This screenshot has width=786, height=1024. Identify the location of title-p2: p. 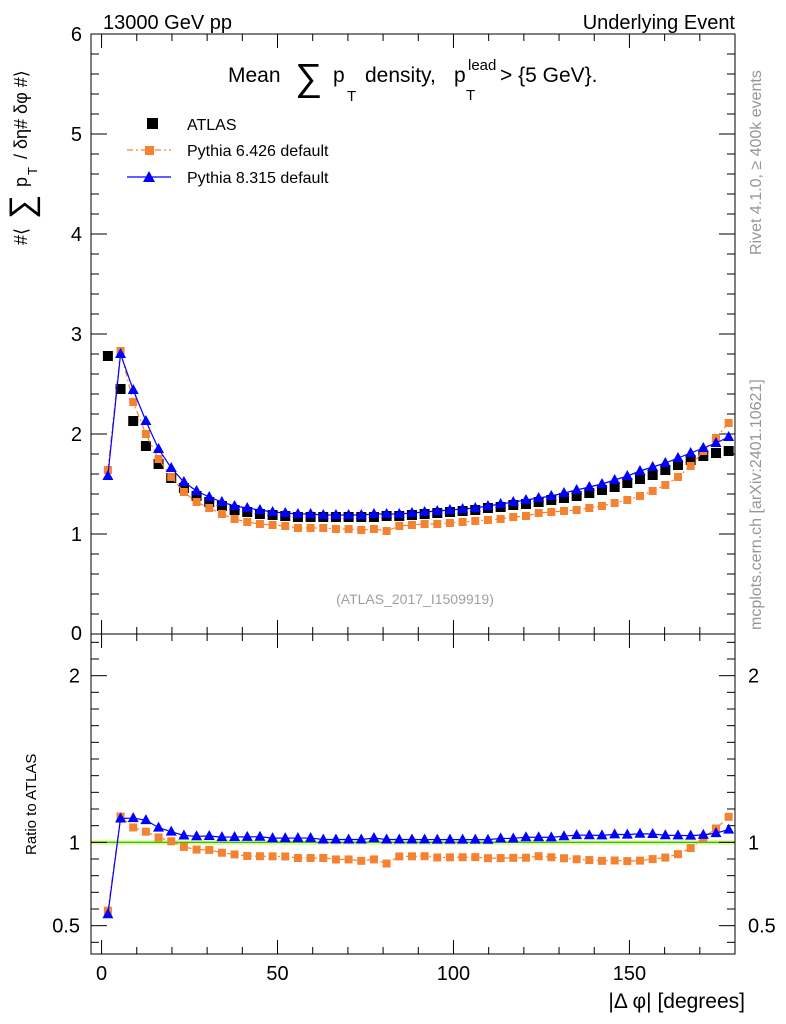
(460, 75).